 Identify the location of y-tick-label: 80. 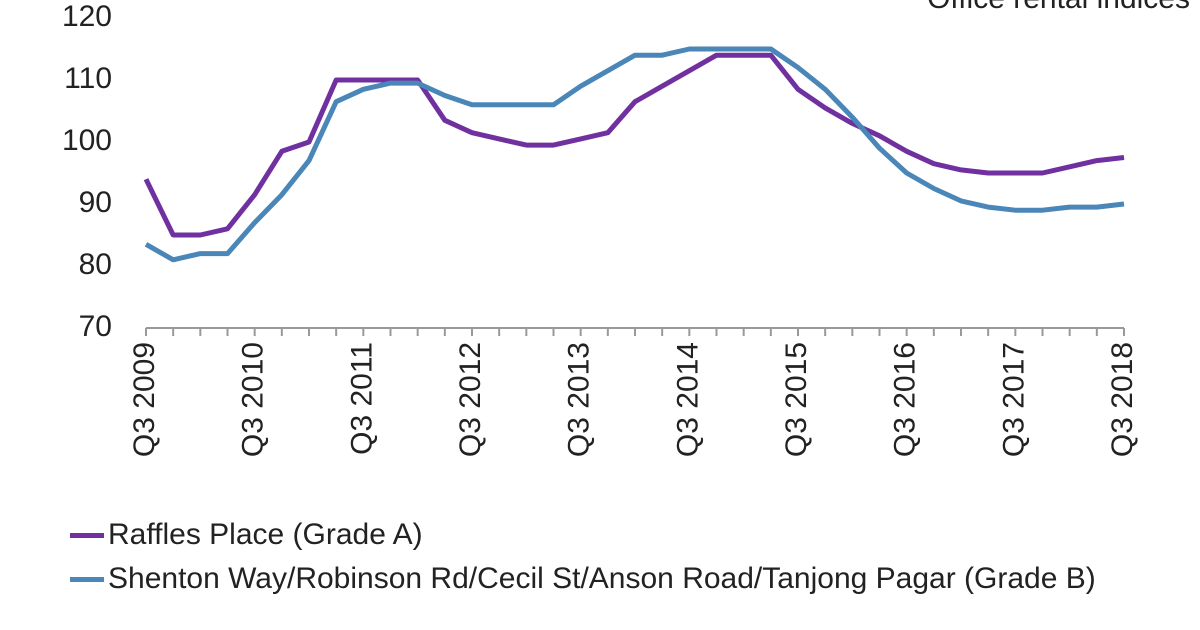
(95, 264).